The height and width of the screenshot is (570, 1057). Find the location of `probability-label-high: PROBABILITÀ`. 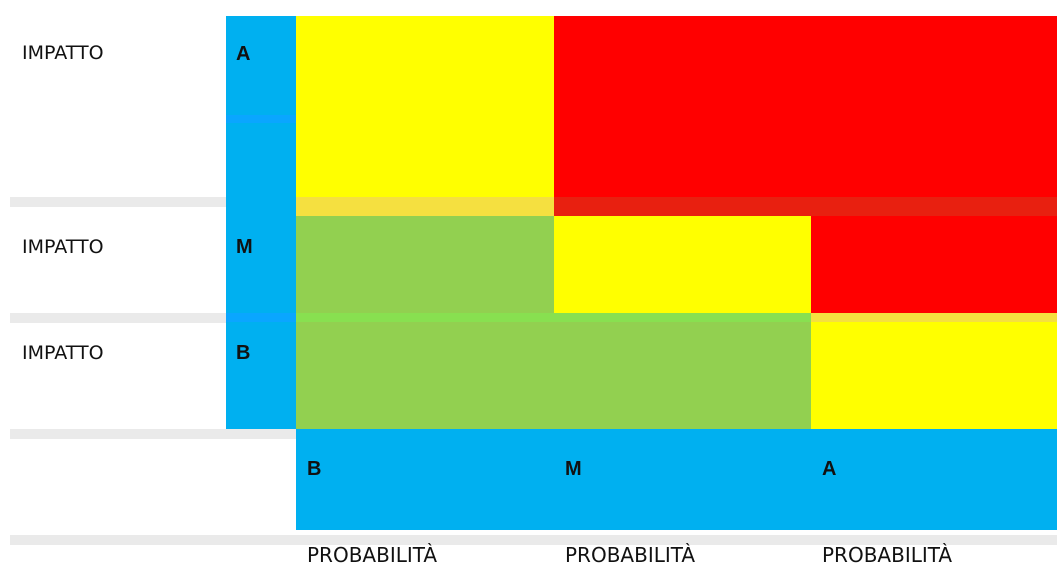

probability-label-high: PROBABILITÀ is located at coordinates (887, 555).